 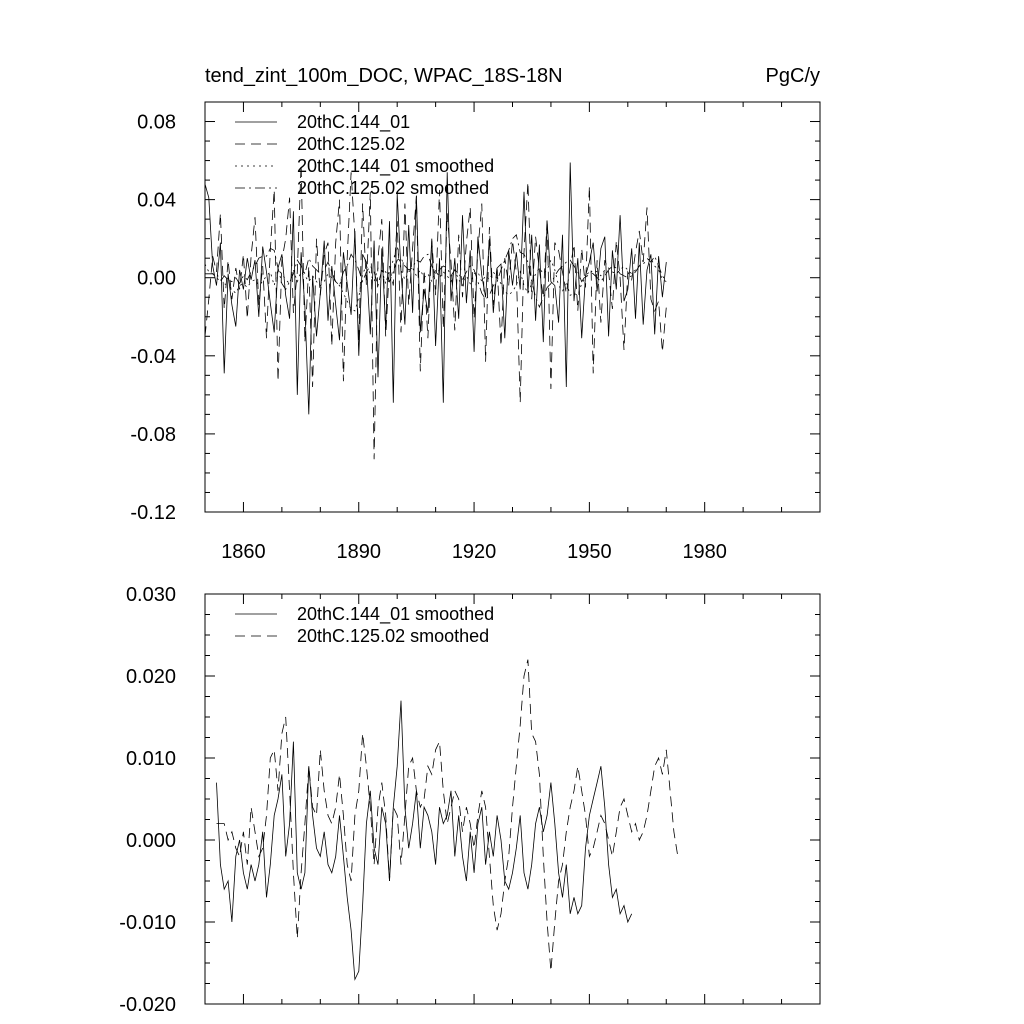 What do you see at coordinates (589, 552) in the screenshot?
I see `x-tick-label: 1950` at bounding box center [589, 552].